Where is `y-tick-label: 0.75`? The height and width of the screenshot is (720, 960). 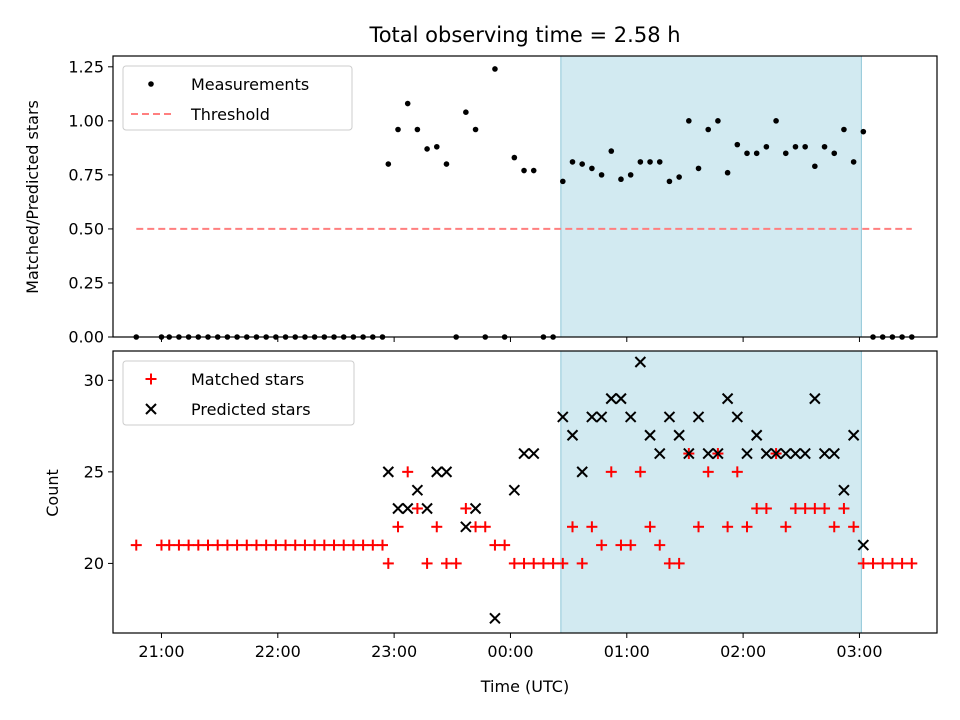
y-tick-label: 0.75 is located at coordinates (86, 174).